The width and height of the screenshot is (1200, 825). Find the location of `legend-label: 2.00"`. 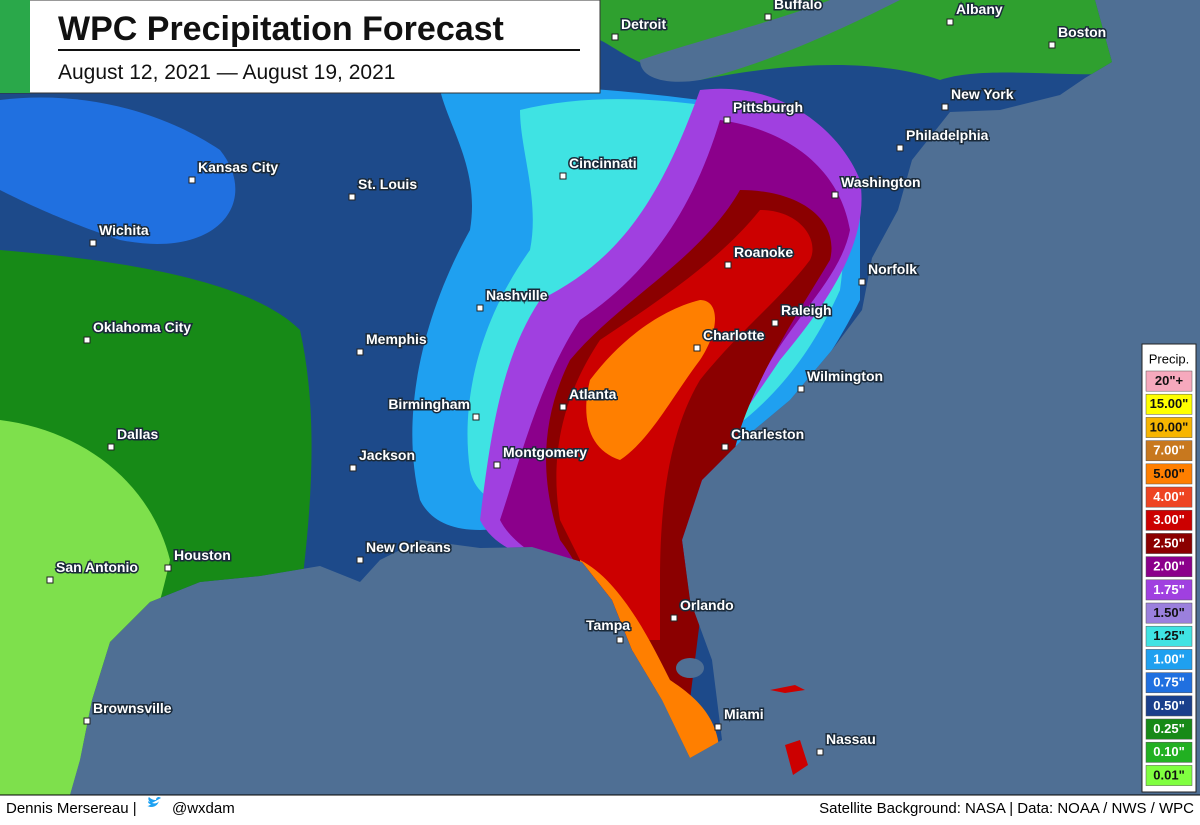

legend-label: 2.00" is located at coordinates (1168, 566).